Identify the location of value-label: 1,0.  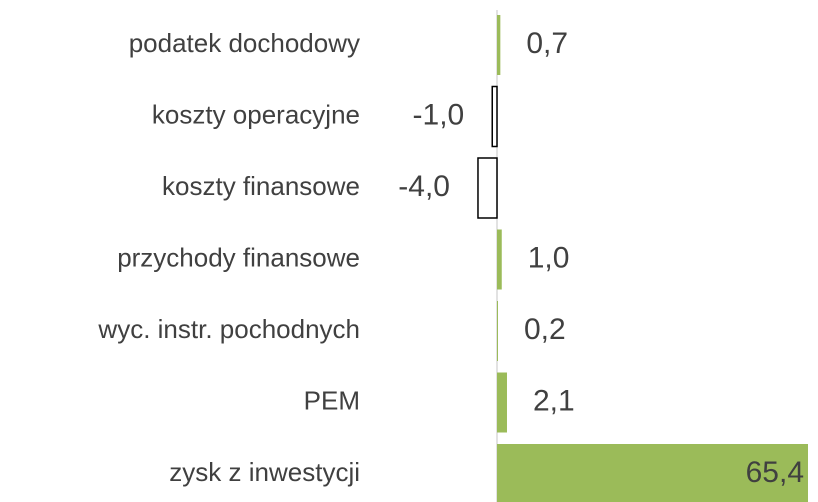
(549, 257).